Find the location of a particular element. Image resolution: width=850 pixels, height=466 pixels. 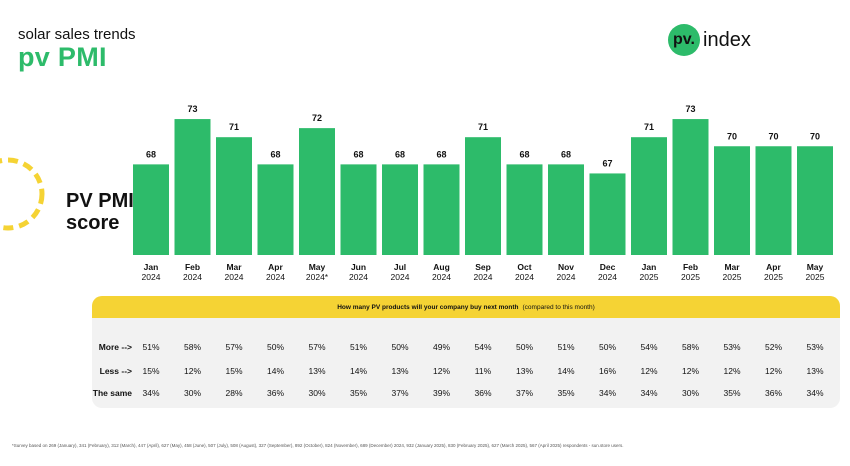

survey-cell-1-7: 12% is located at coordinates (441, 371).